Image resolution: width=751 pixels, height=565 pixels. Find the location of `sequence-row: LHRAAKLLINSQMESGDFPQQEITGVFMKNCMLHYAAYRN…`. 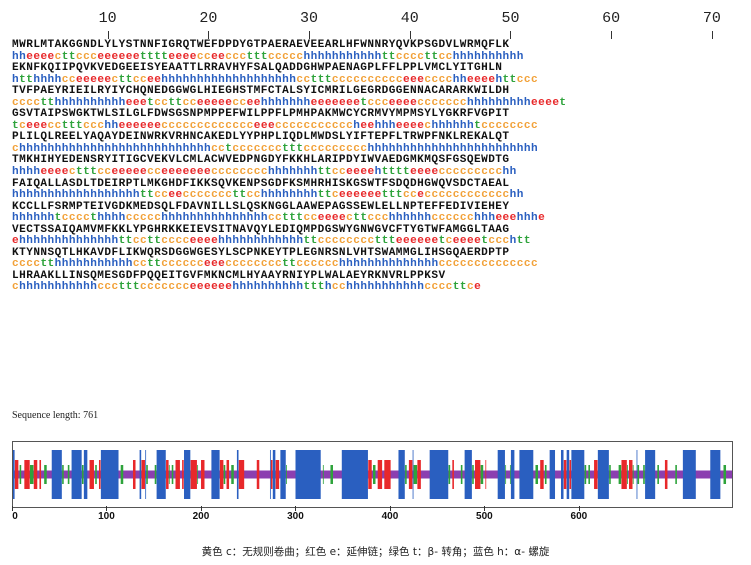

sequence-row: LHRAAKLLINSQMESGDFPQQEITGVFMKNCMLHYAAYRN… is located at coordinates (229, 275).